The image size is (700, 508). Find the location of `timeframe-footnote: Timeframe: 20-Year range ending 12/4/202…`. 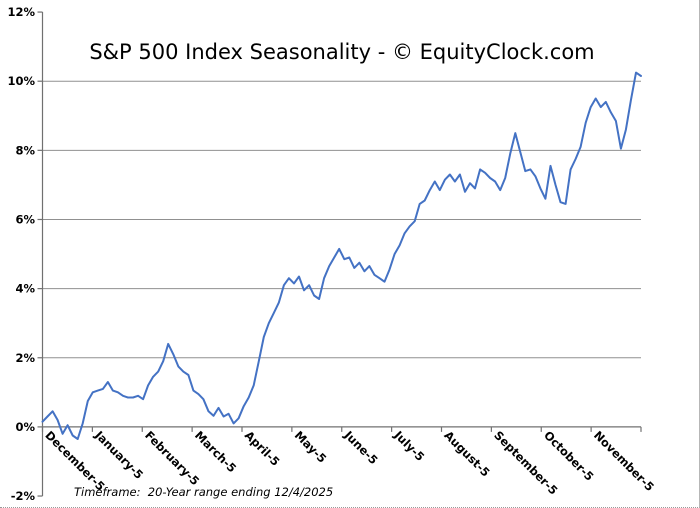

timeframe-footnote: Timeframe: 20-Year range ending 12/4/202… is located at coordinates (204, 492).